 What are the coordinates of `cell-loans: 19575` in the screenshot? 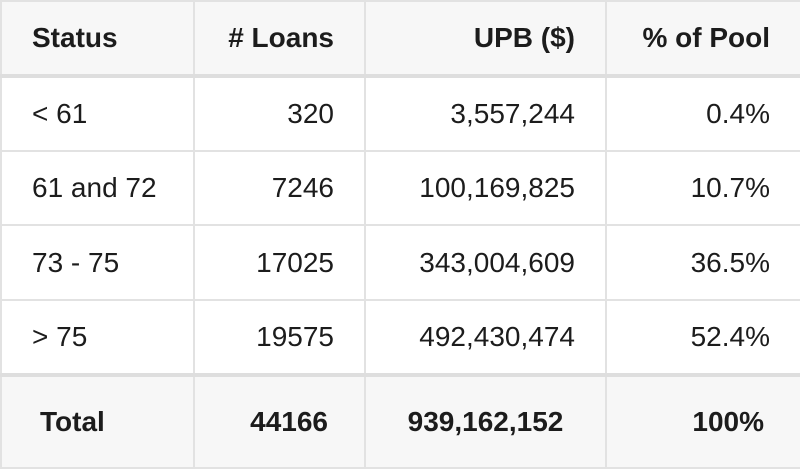 It's located at (279, 337).